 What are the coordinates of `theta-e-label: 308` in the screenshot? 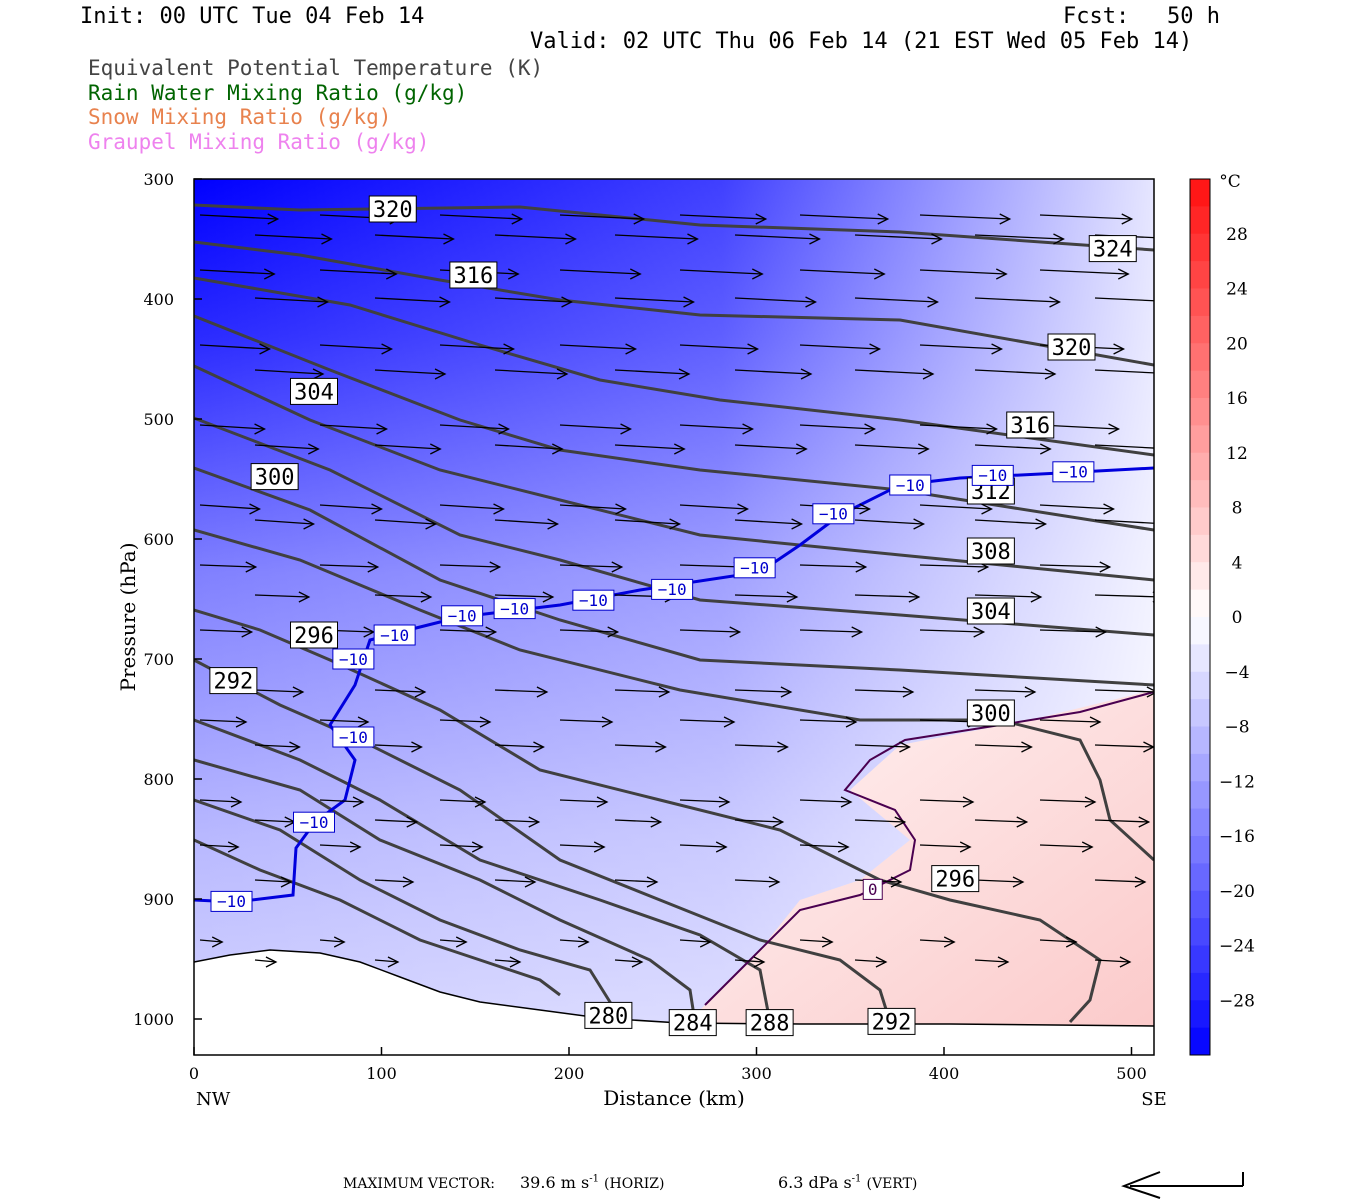 It's located at (991, 552).